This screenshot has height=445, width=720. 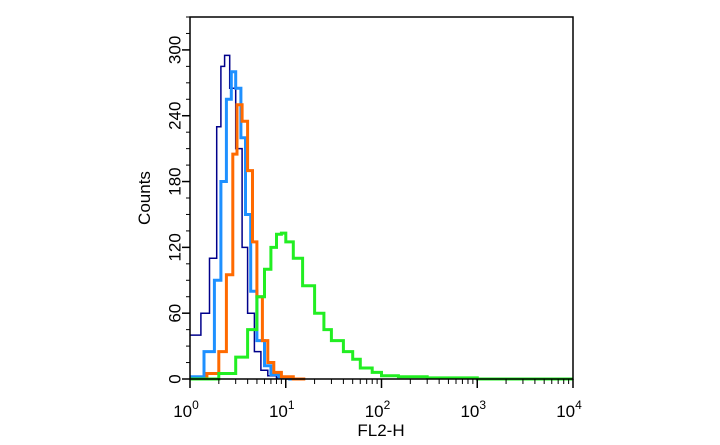 I want to click on y-tick-label: 0, so click(x=174, y=378).